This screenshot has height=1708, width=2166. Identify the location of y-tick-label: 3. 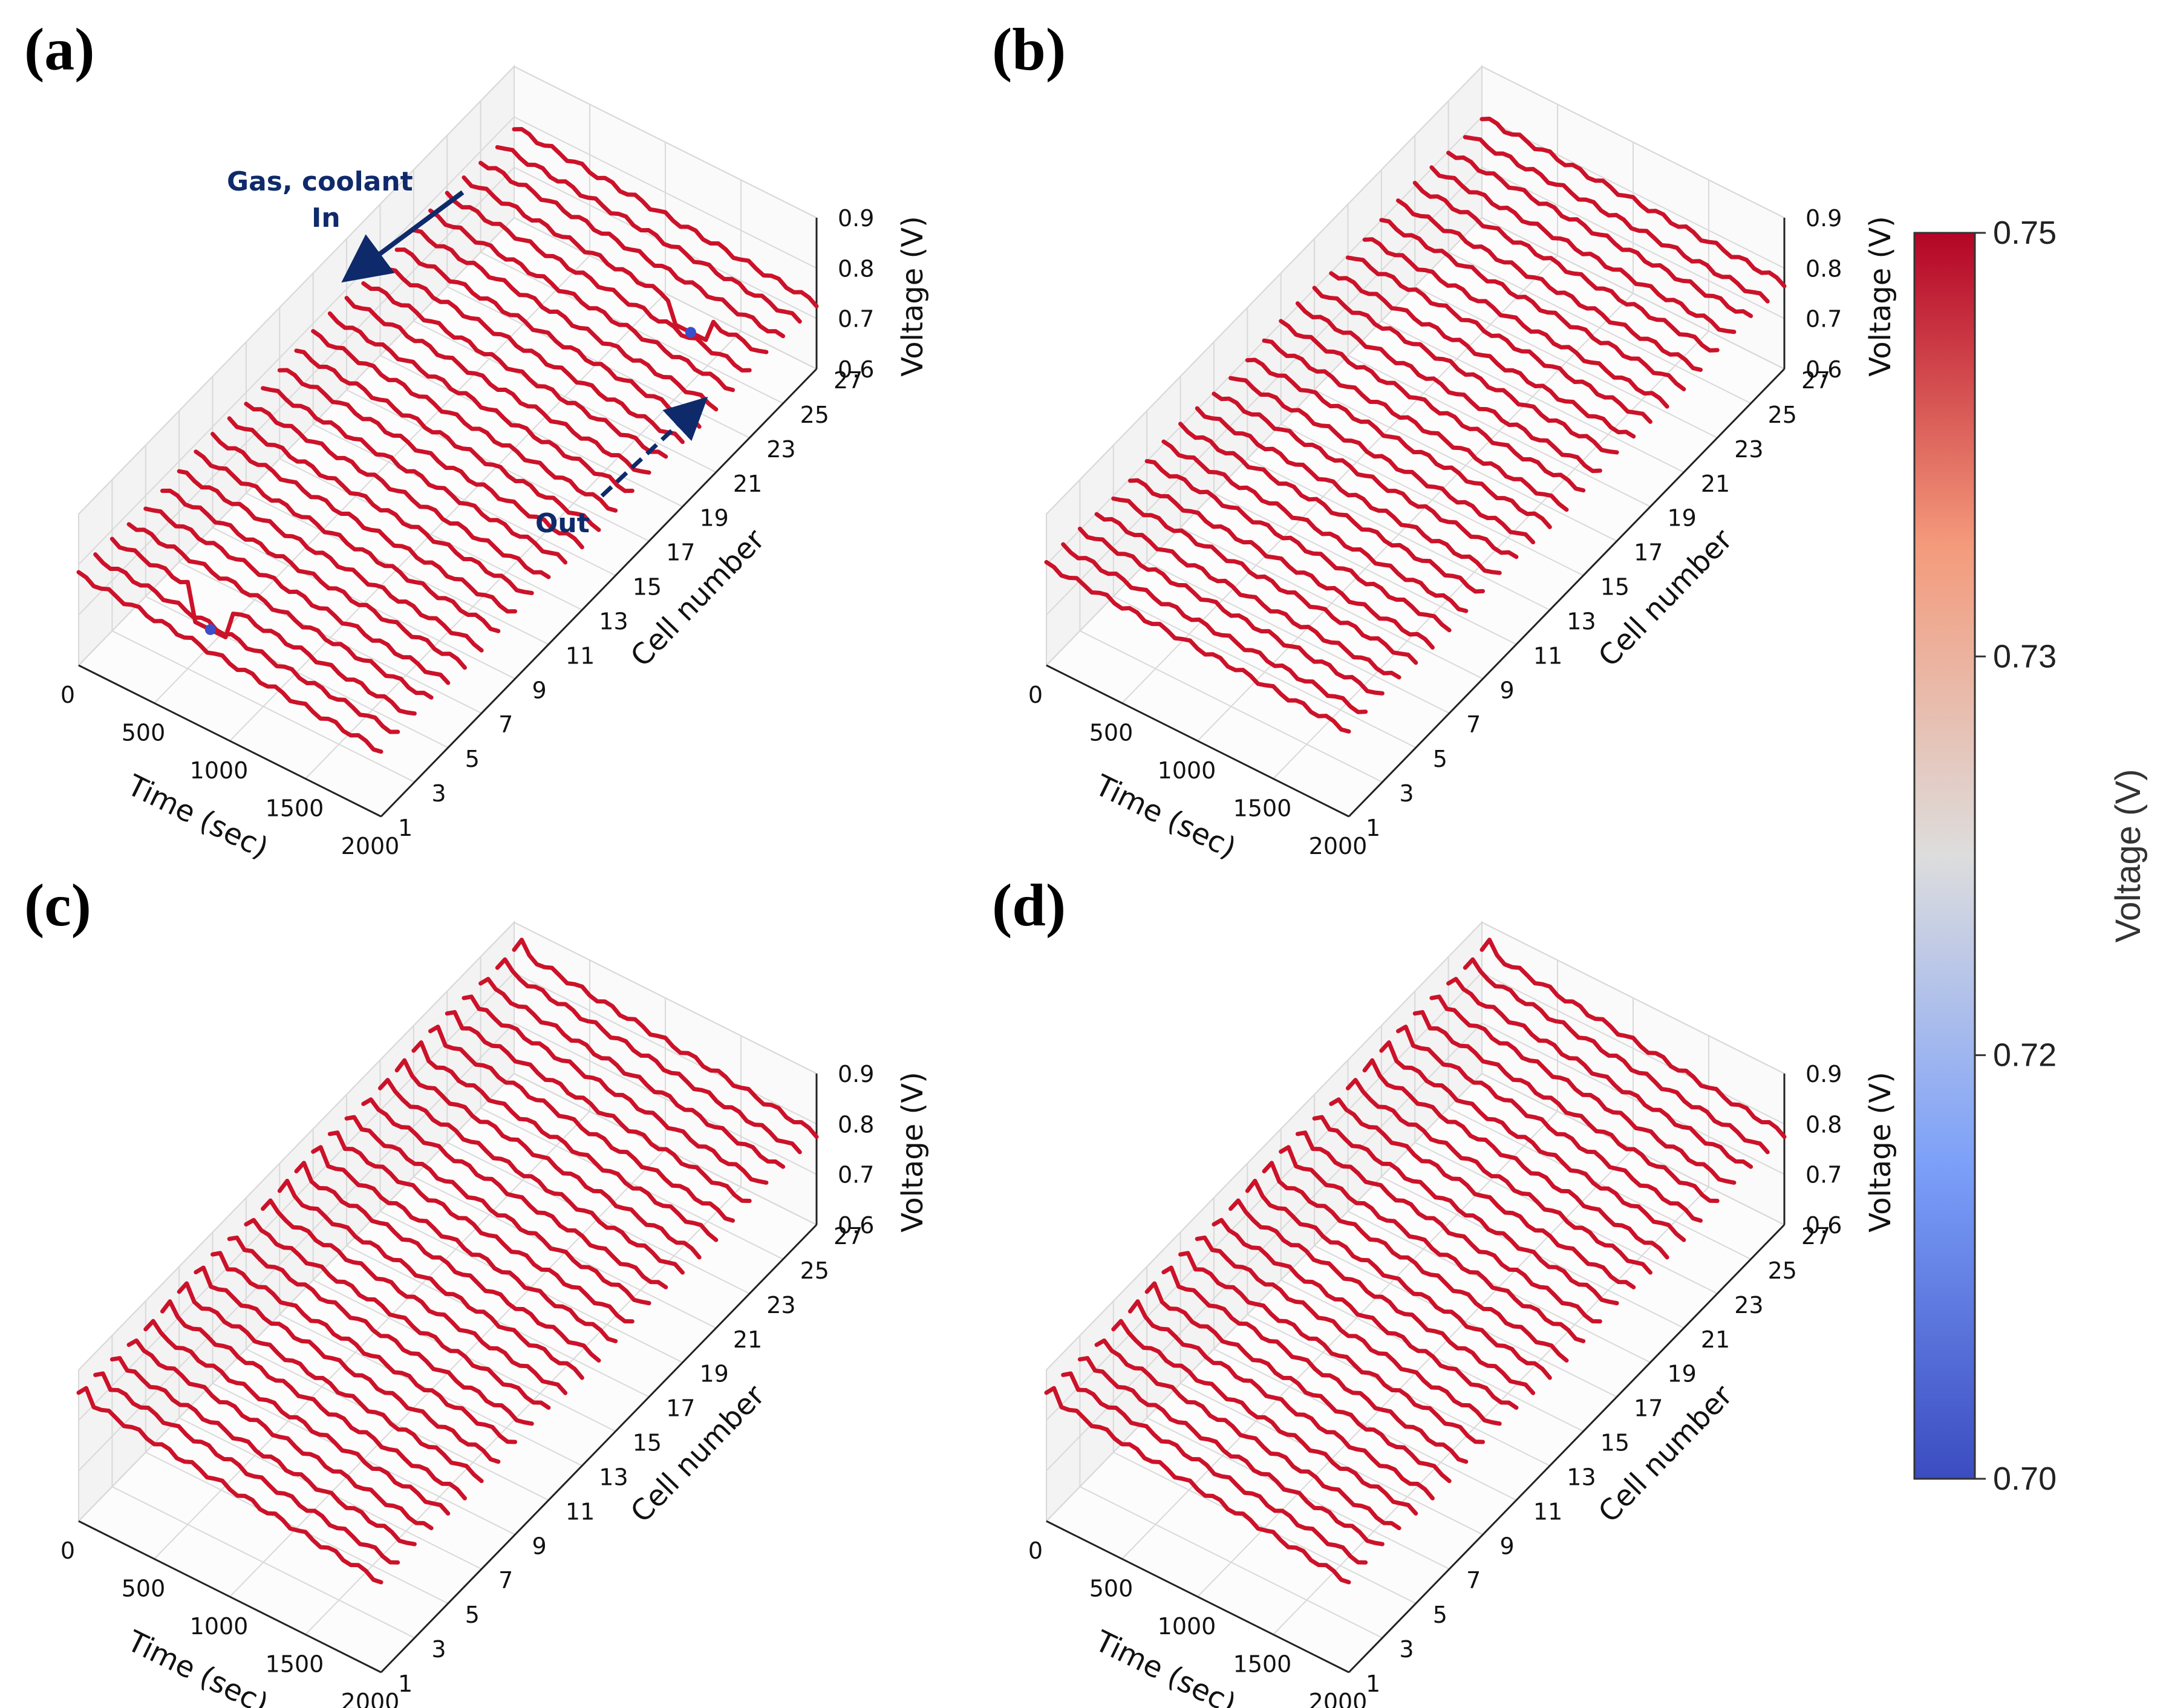
(1407, 793).